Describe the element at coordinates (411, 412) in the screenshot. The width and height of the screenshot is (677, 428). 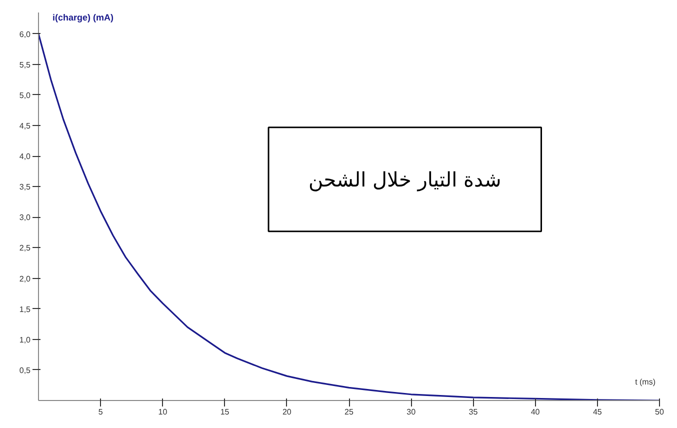
I see `x-tick-label: 30` at that location.